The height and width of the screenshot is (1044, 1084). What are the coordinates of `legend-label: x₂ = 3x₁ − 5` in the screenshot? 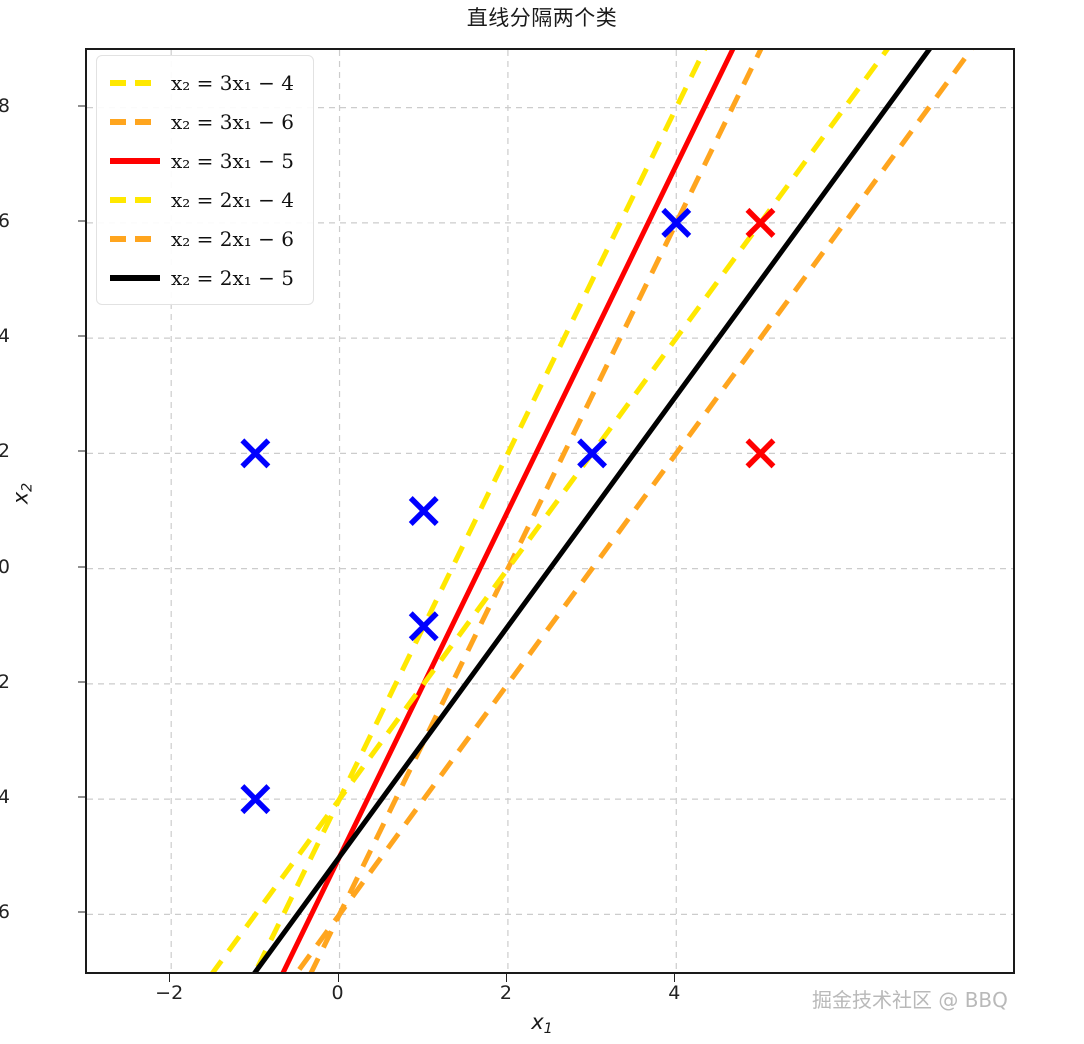 It's located at (232, 160).